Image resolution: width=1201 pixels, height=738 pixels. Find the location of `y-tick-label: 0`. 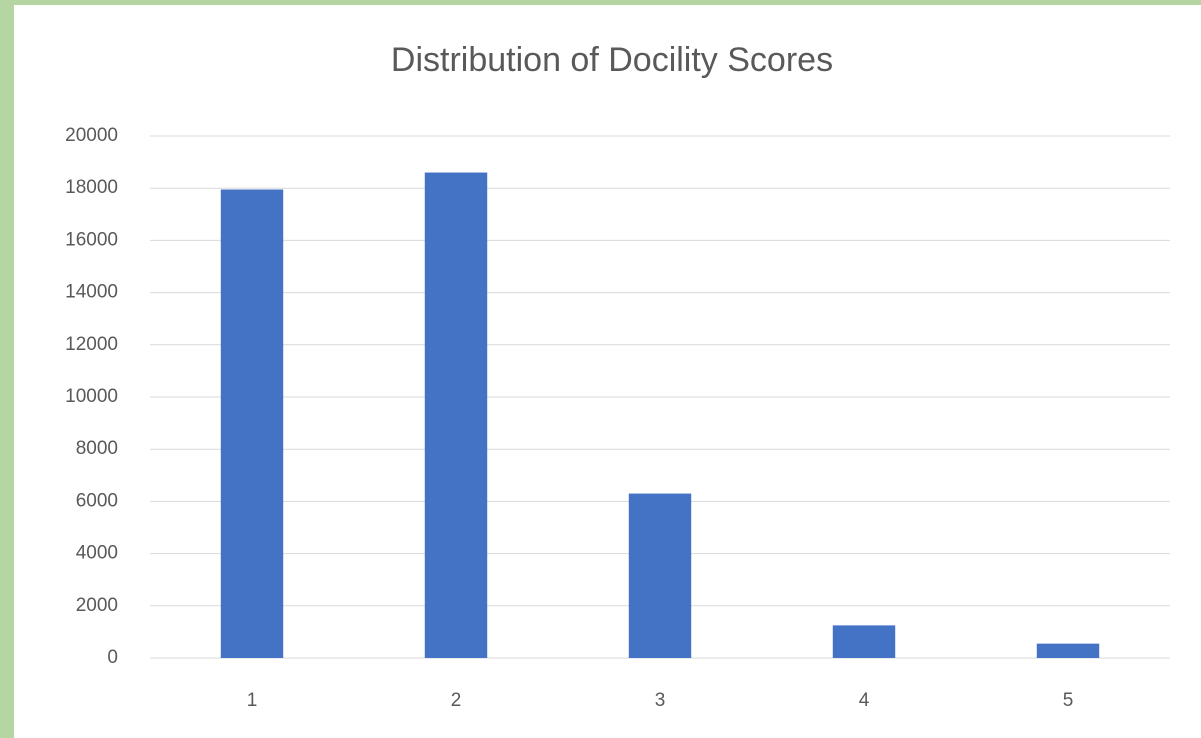

y-tick-label: 0 is located at coordinates (112, 657).